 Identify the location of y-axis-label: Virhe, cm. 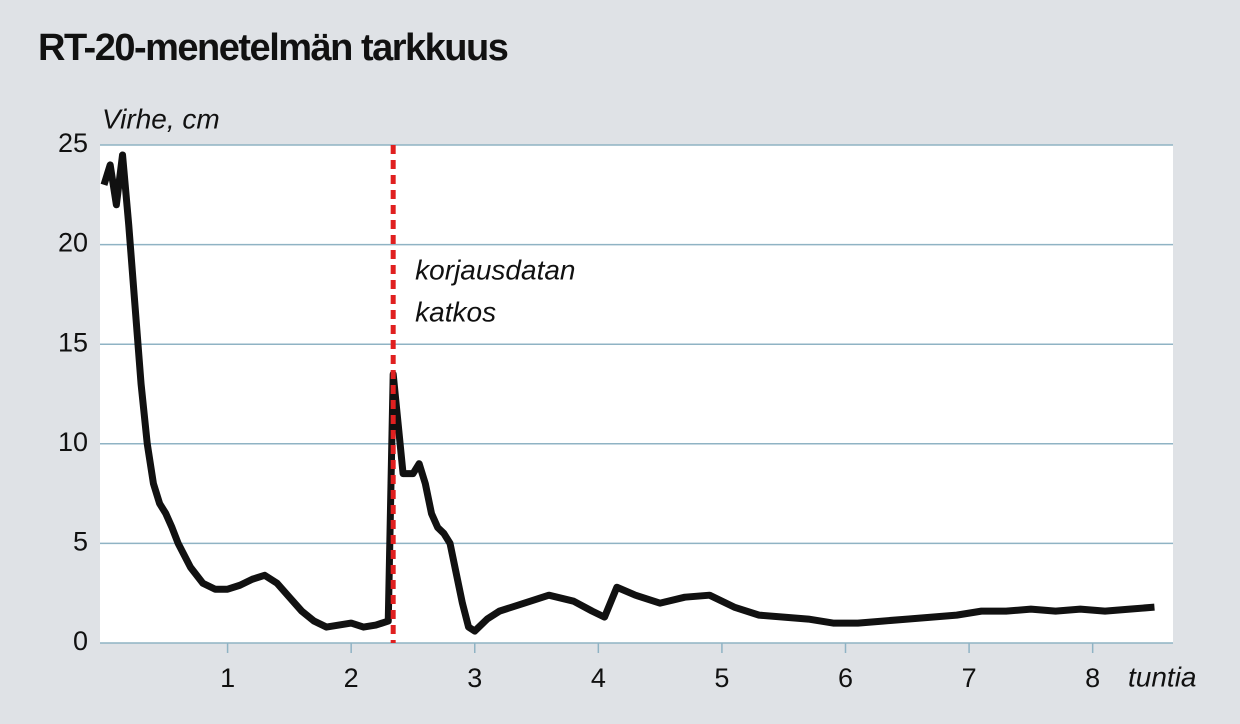
(161, 118).